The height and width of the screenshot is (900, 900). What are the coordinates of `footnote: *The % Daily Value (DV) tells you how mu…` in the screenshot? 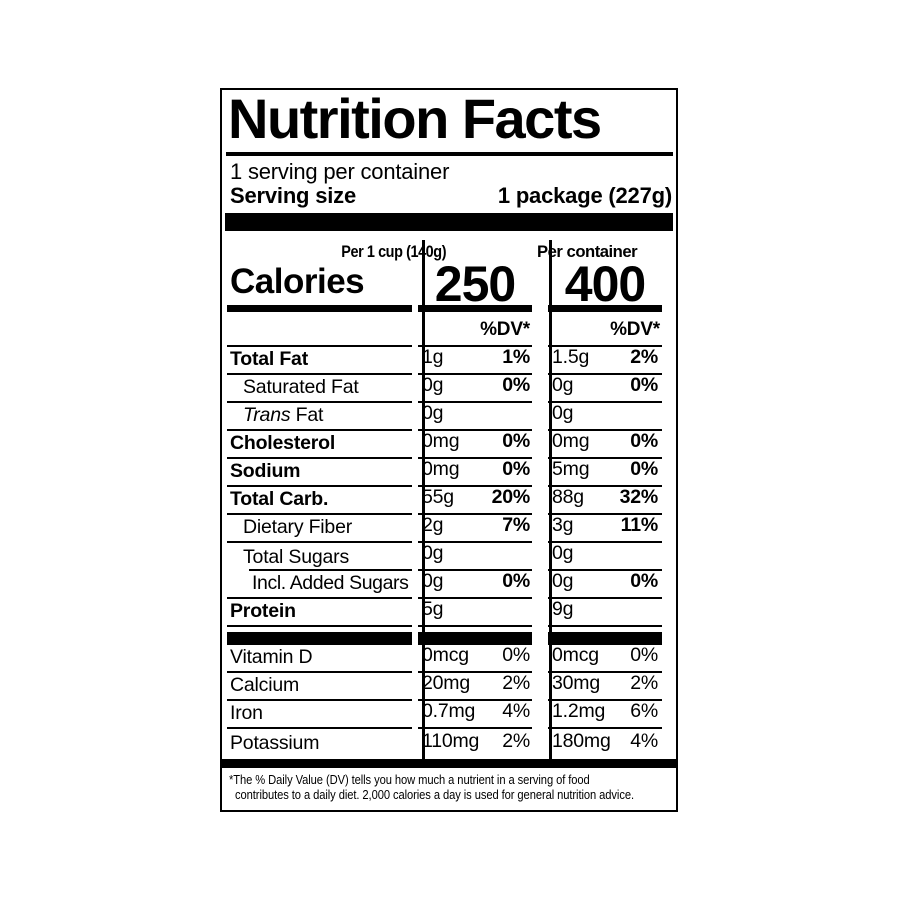 It's located at (449, 785).